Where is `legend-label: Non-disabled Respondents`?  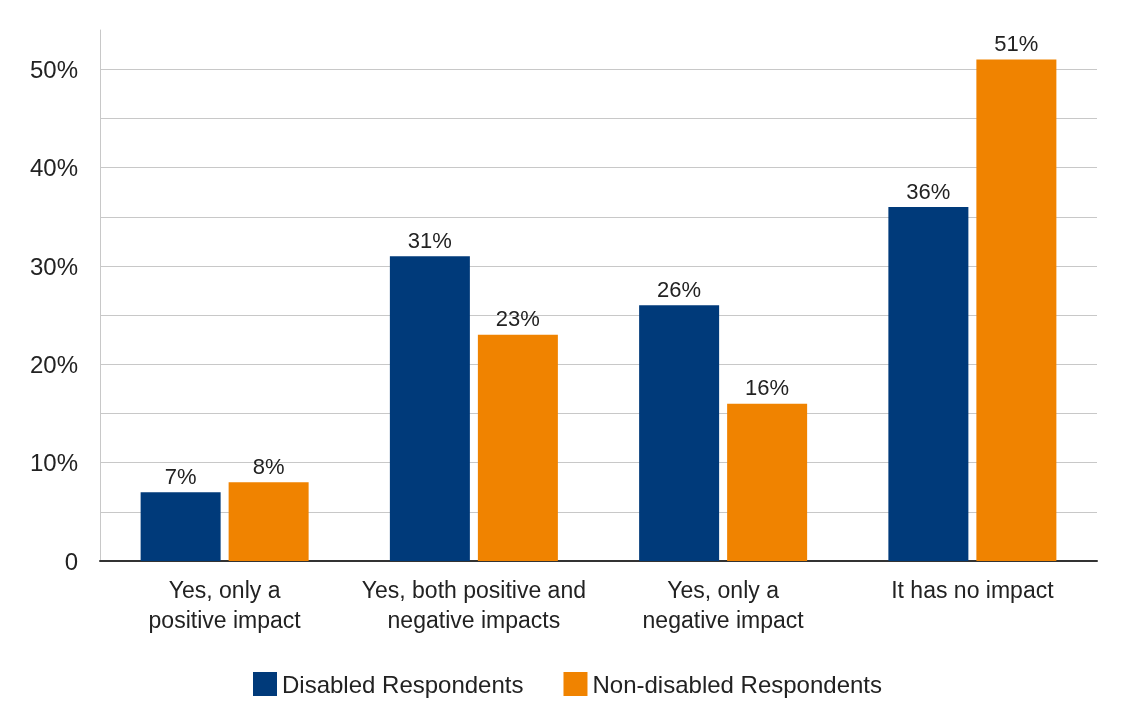 legend-label: Non-disabled Respondents is located at coordinates (737, 684).